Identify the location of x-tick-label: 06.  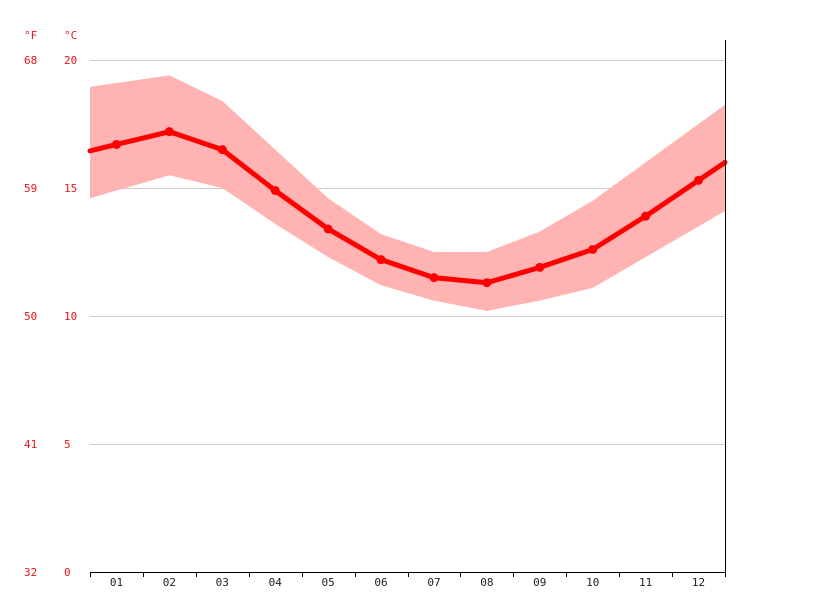
(380, 582).